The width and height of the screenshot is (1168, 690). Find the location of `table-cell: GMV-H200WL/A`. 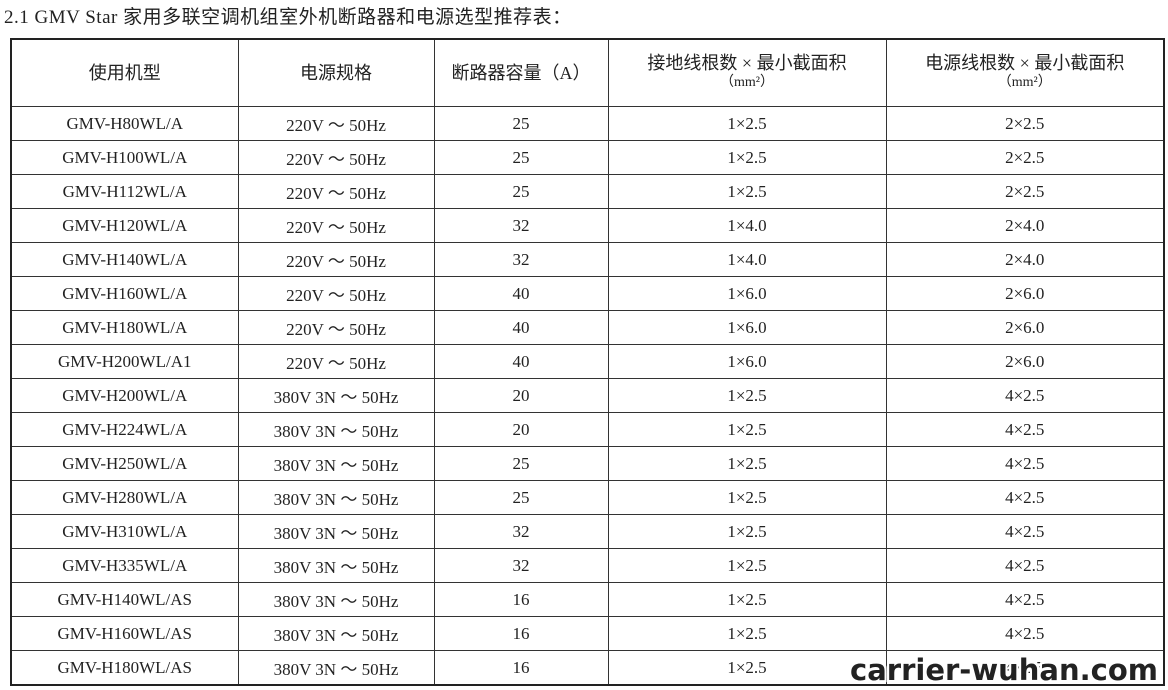

table-cell: GMV-H200WL/A is located at coordinates (124, 395).